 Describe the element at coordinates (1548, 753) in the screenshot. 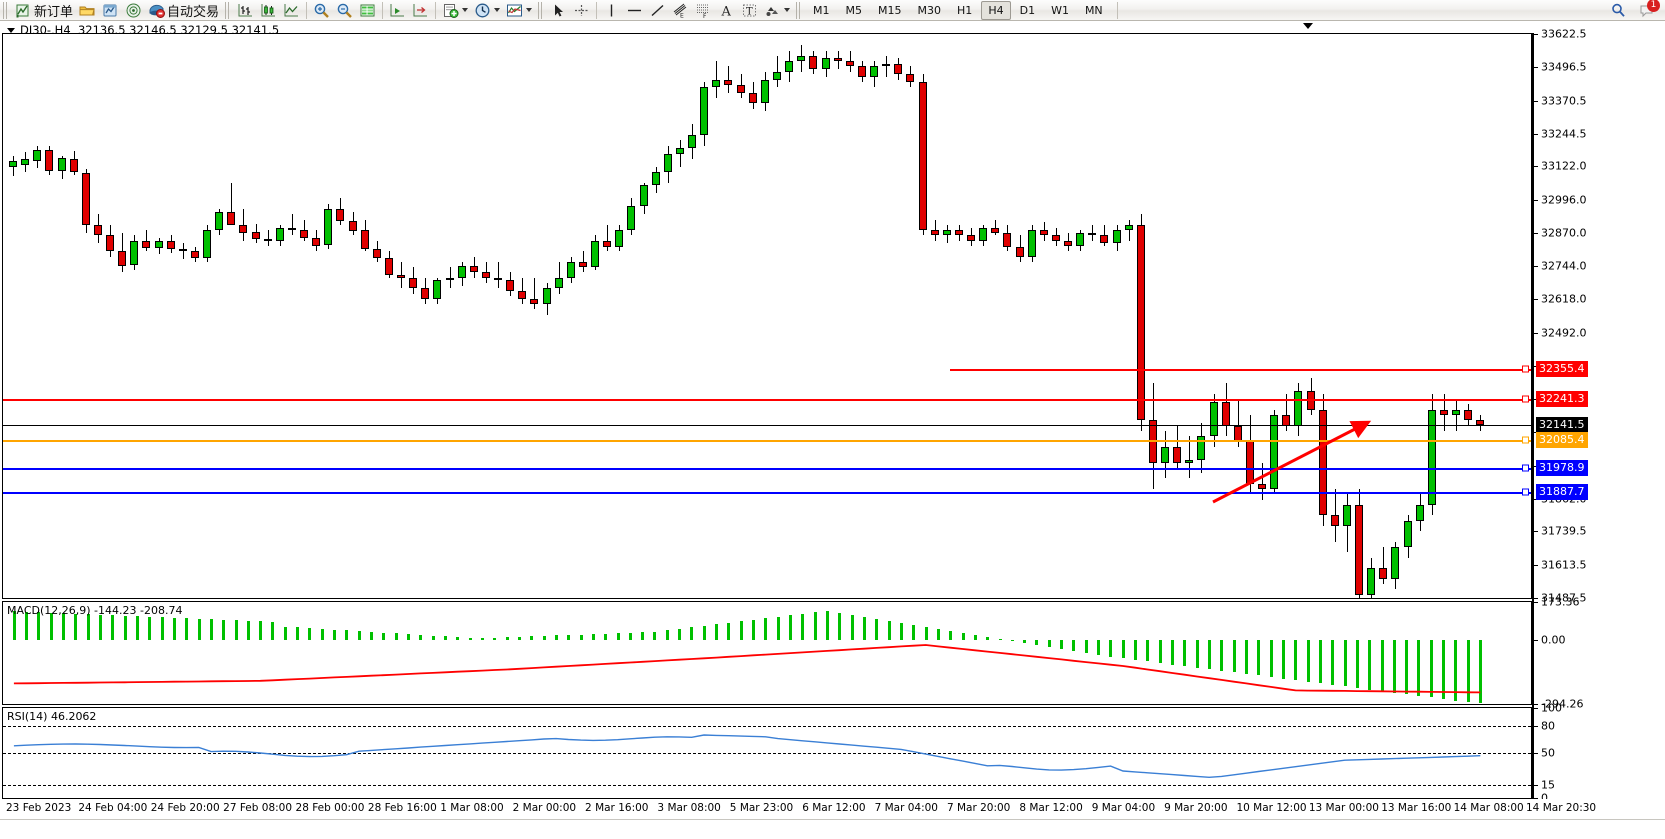

I see `rsi-tick-label: 50` at that location.